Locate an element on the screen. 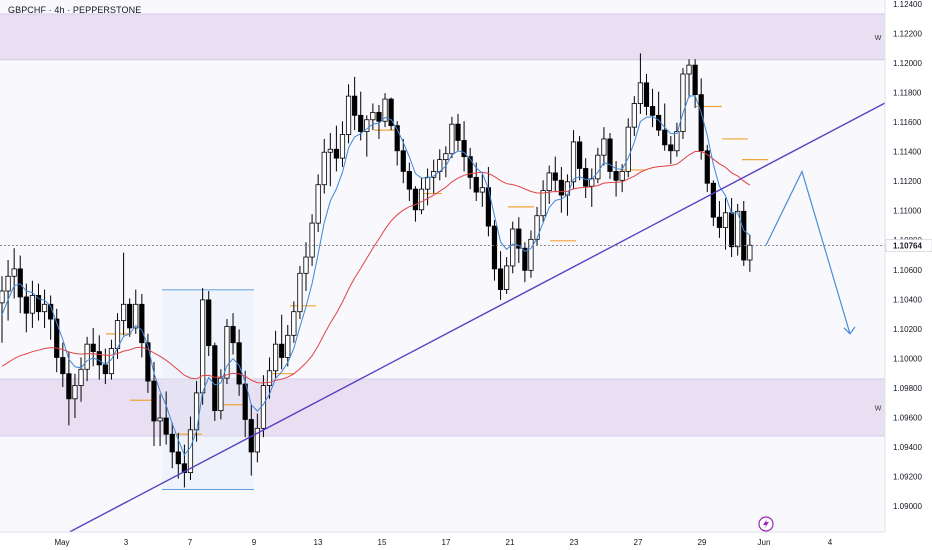 This screenshot has width=932, height=550. time-tick-label: 21 is located at coordinates (510, 542).